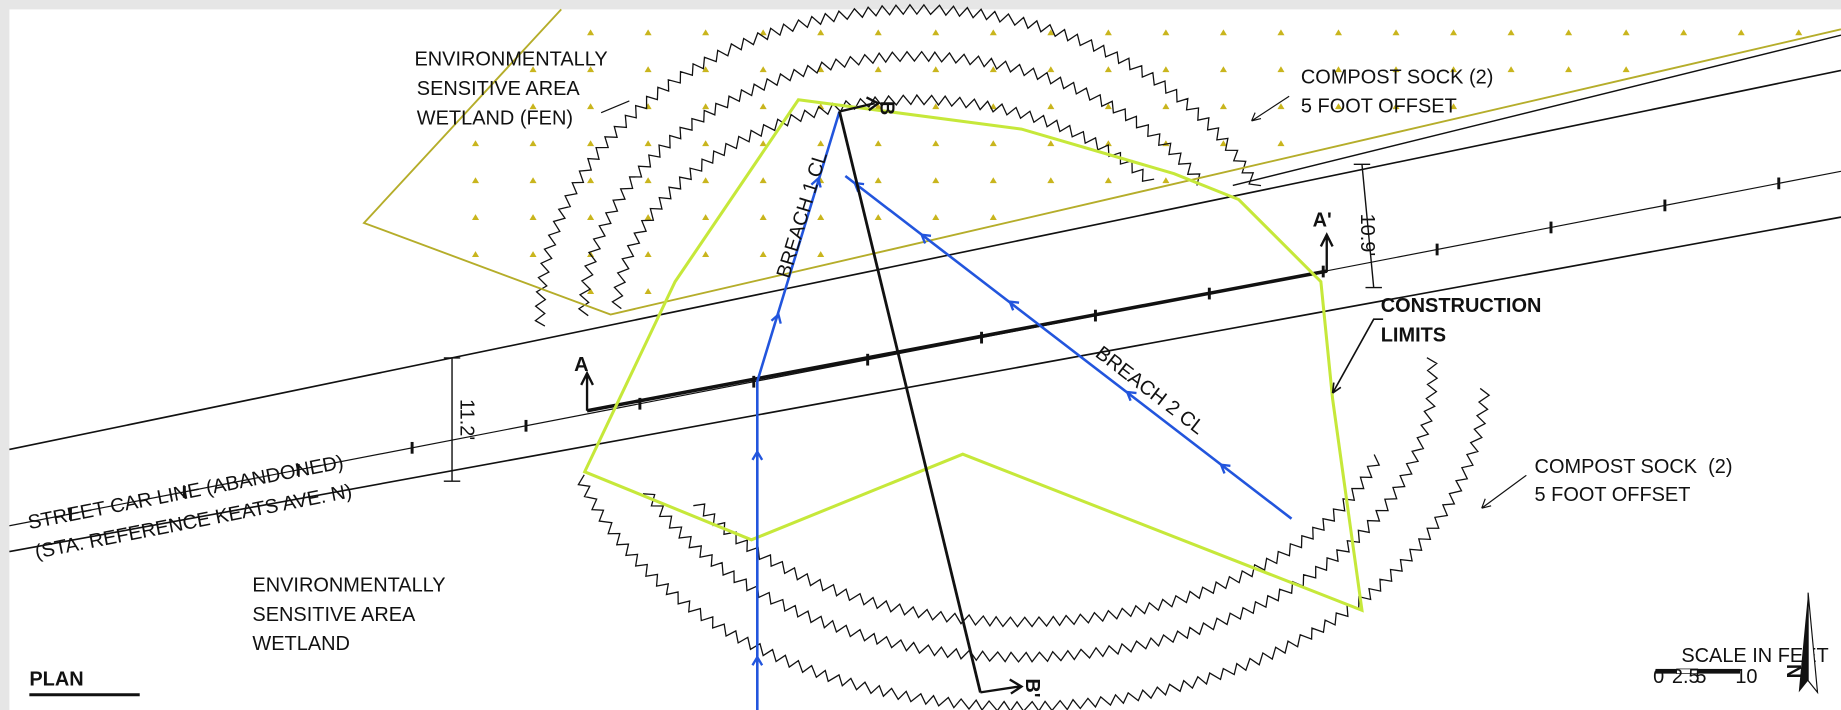  I want to click on section-label: A', so click(1322, 220).